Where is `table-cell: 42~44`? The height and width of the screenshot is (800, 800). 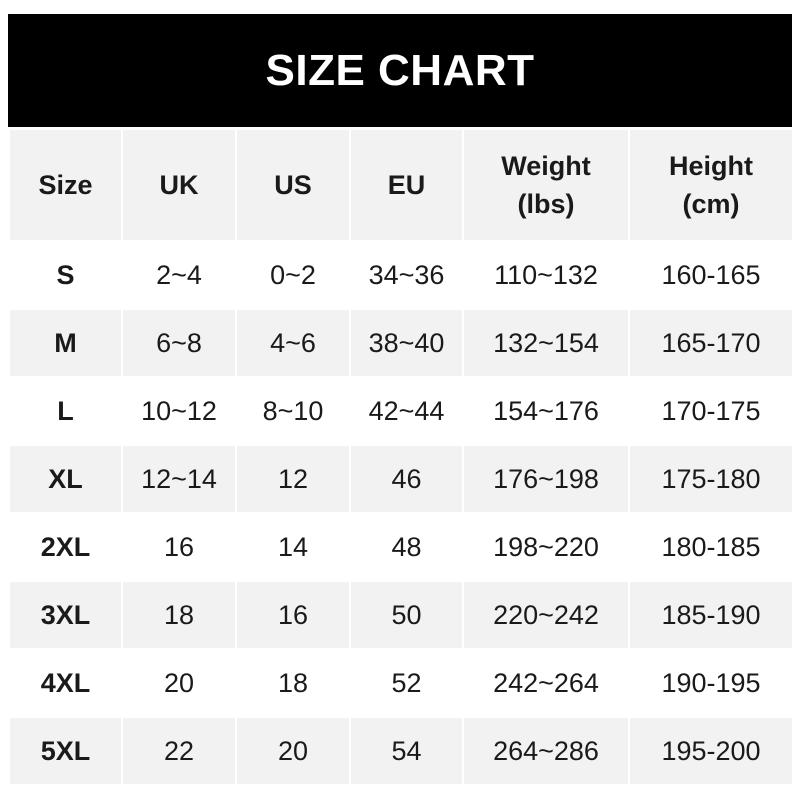 table-cell: 42~44 is located at coordinates (406, 411).